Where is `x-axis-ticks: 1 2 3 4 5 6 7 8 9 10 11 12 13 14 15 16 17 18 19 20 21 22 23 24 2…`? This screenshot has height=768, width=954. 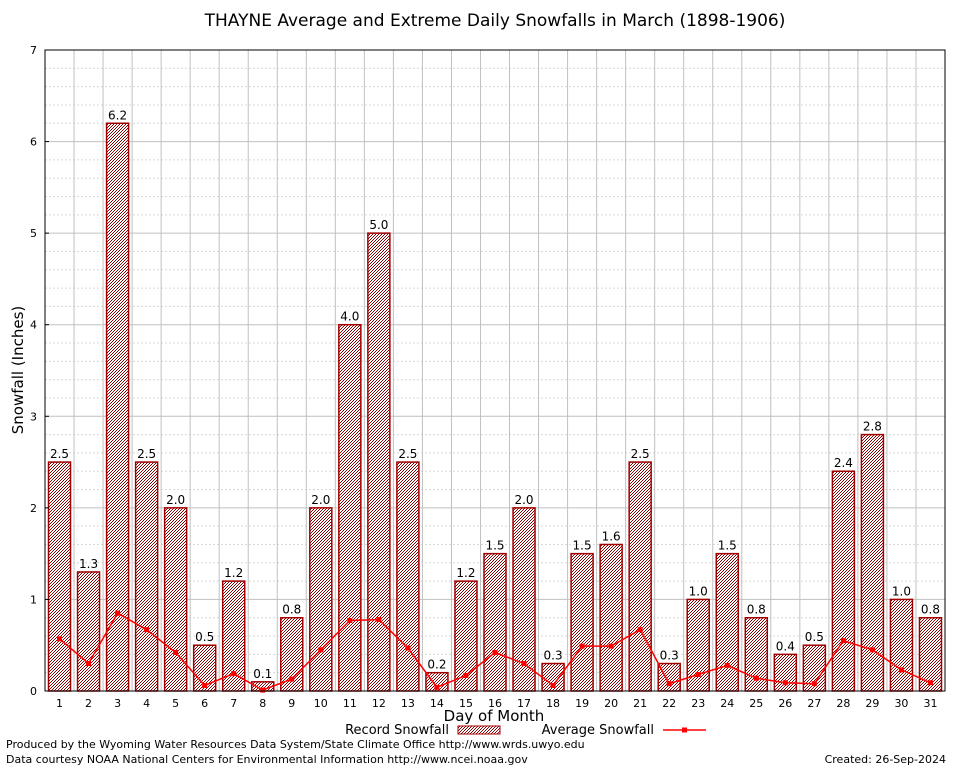
x-axis-ticks: 1 2 3 4 5 6 7 8 9 10 11 12 13 14 15 16 17 18 19 20 21 22 23 24 2… is located at coordinates (496, 703).